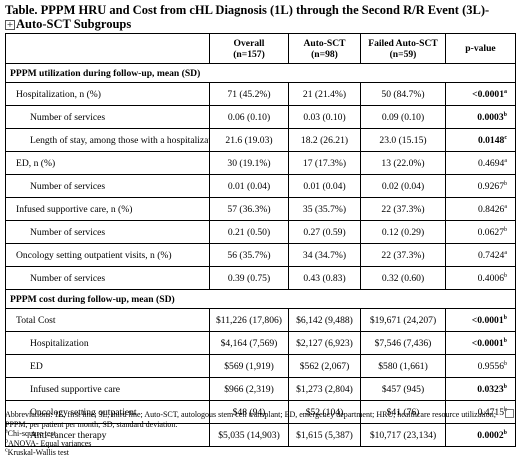  What do you see at coordinates (490, 278) in the screenshot?
I see `p-value-text: 0.4006` at bounding box center [490, 278].